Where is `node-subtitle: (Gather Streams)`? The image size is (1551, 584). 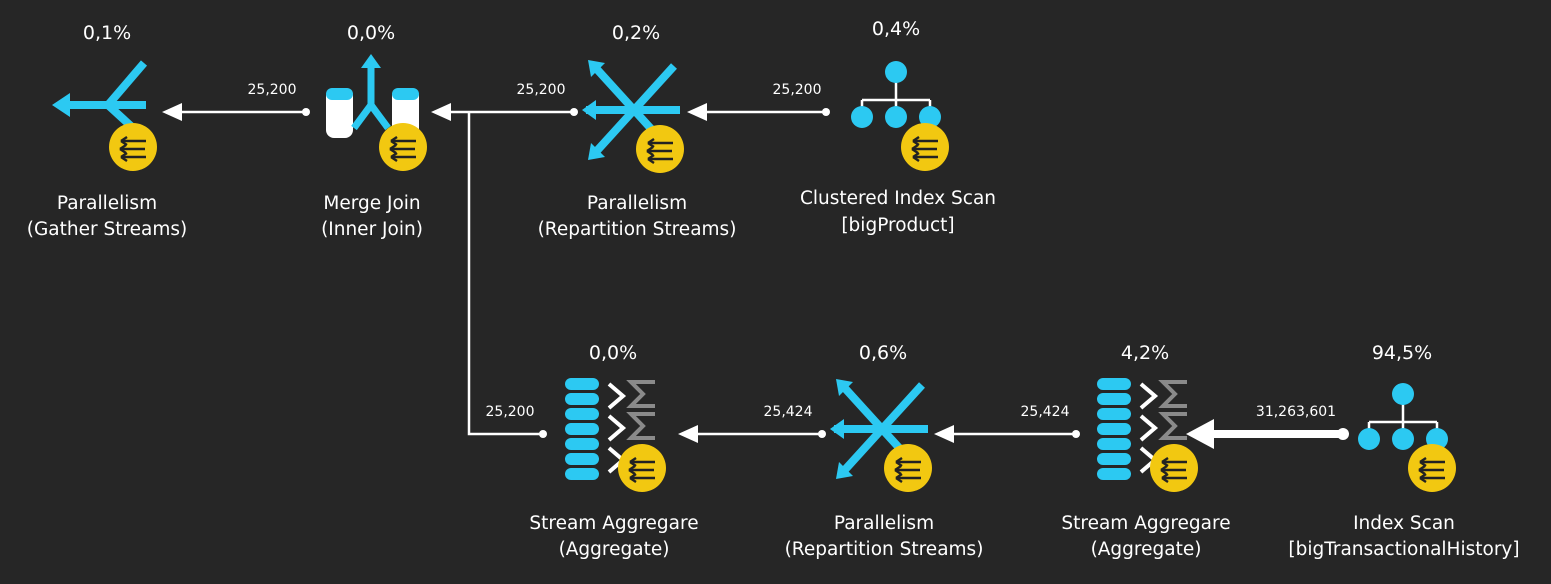
node-subtitle: (Gather Streams) is located at coordinates (107, 229).